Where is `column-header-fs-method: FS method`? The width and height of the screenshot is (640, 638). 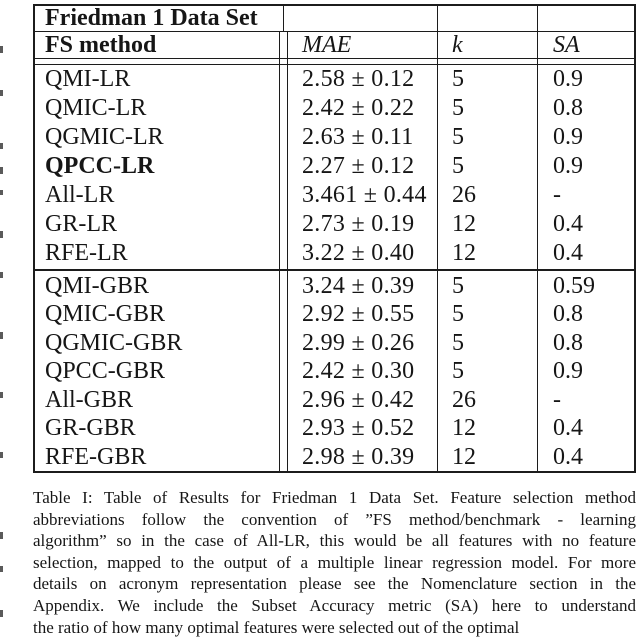 column-header-fs-method: FS method is located at coordinates (101, 44).